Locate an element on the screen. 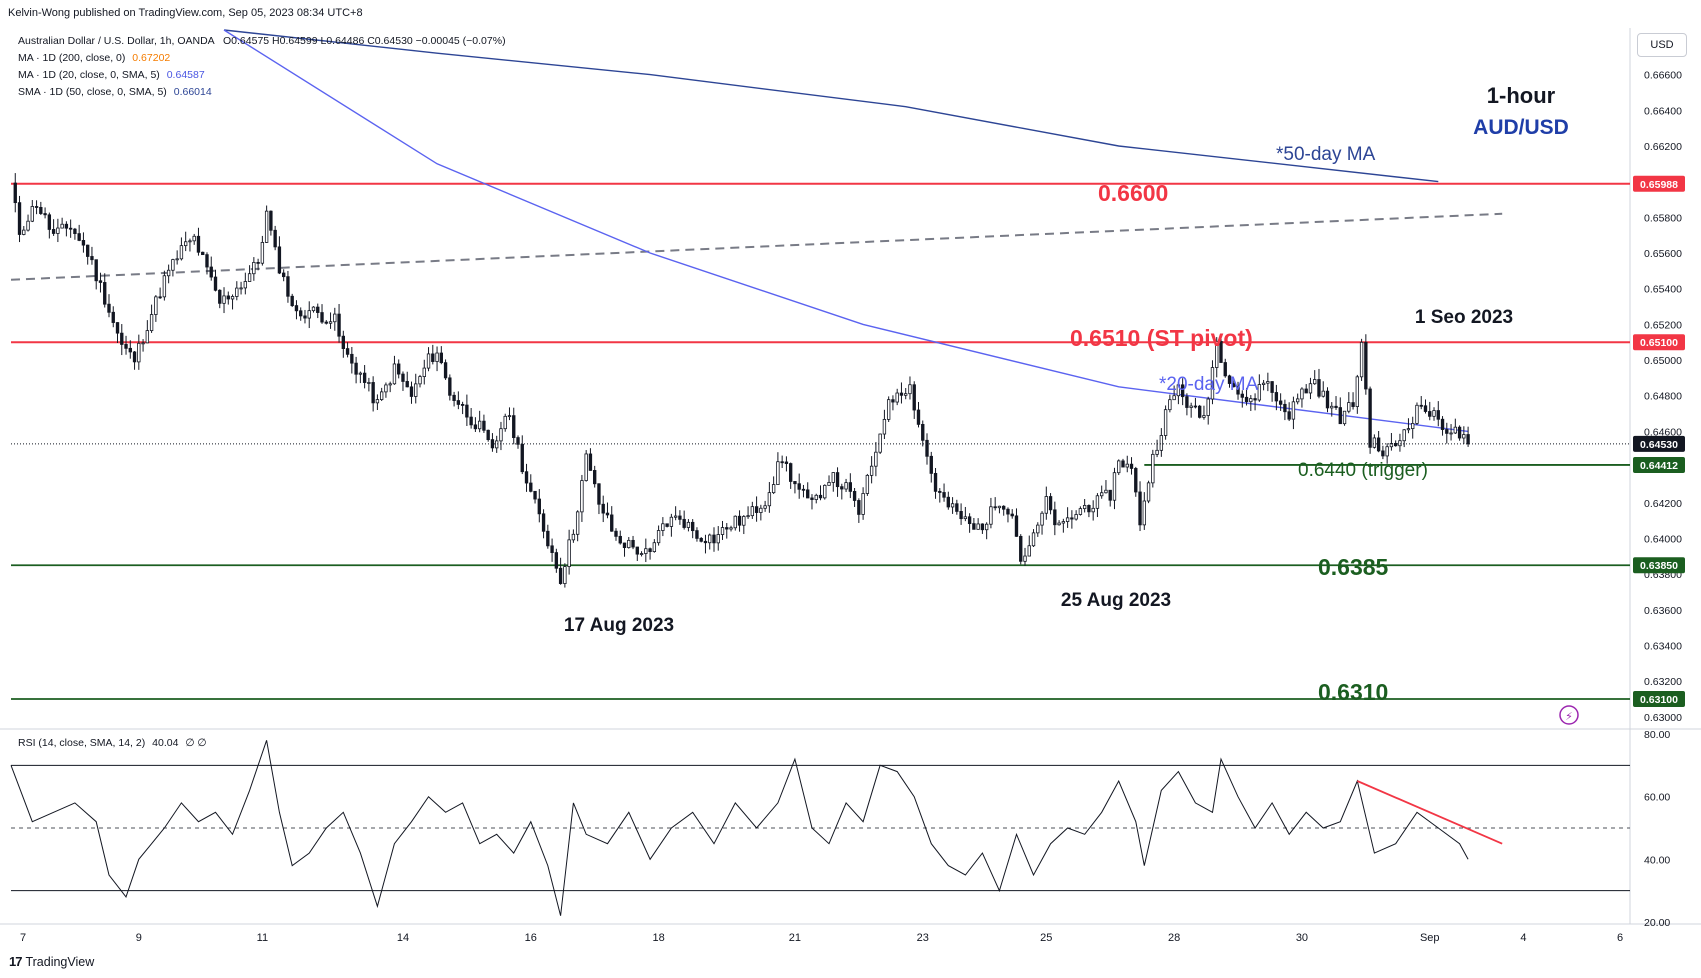 The width and height of the screenshot is (1701, 978). x-tick-label: 23 is located at coordinates (923, 938).